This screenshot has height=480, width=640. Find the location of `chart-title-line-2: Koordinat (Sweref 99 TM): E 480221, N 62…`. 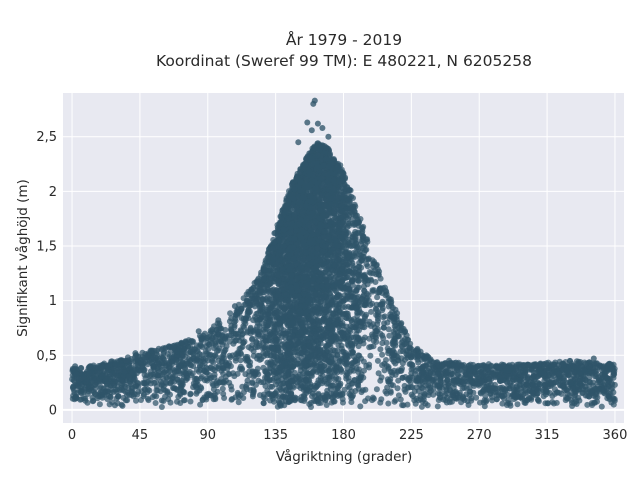

chart-title-line-2: Koordinat (Sweref 99 TM): E 480221, N 62… is located at coordinates (344, 61).